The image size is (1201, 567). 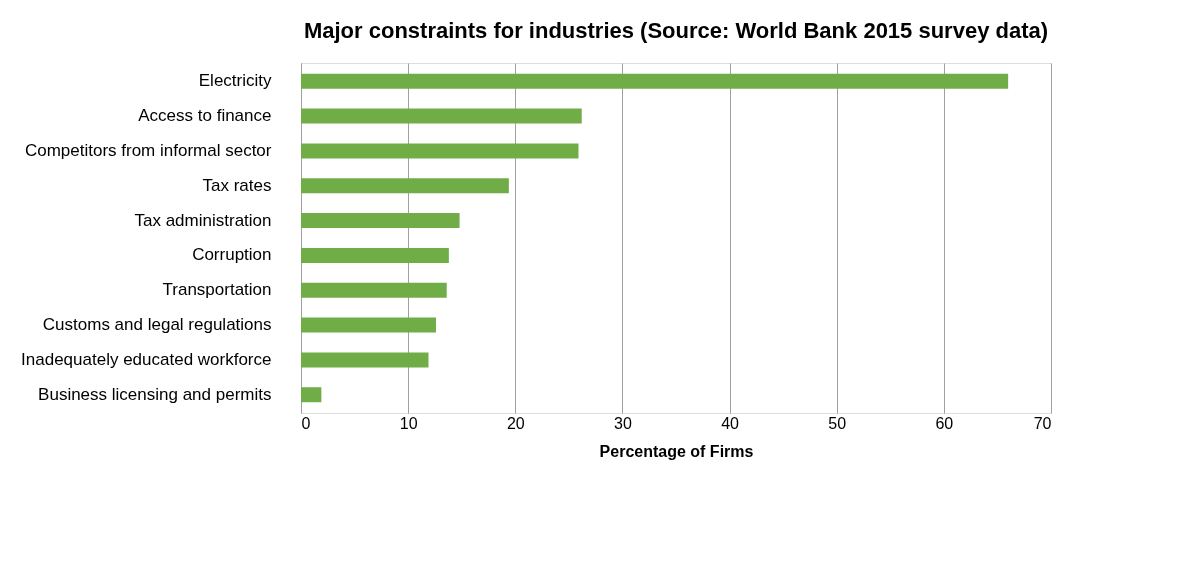 I want to click on y-tick-label: Tax administration, so click(x=203, y=220).